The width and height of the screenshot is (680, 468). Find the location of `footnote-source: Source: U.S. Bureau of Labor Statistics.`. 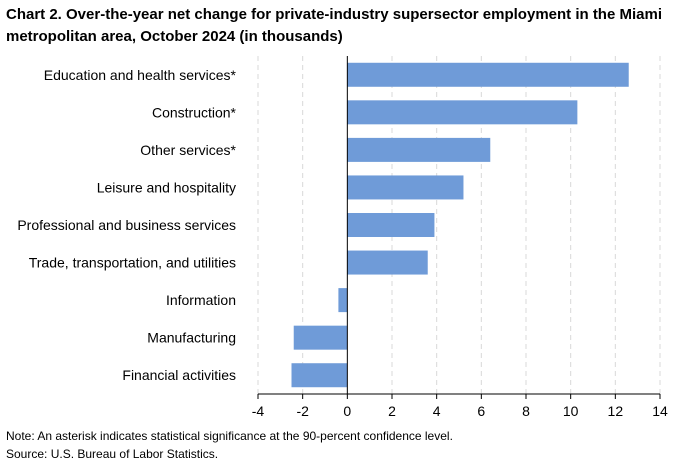

footnote-source: Source: U.S. Bureau of Labor Statistics. is located at coordinates (112, 454).